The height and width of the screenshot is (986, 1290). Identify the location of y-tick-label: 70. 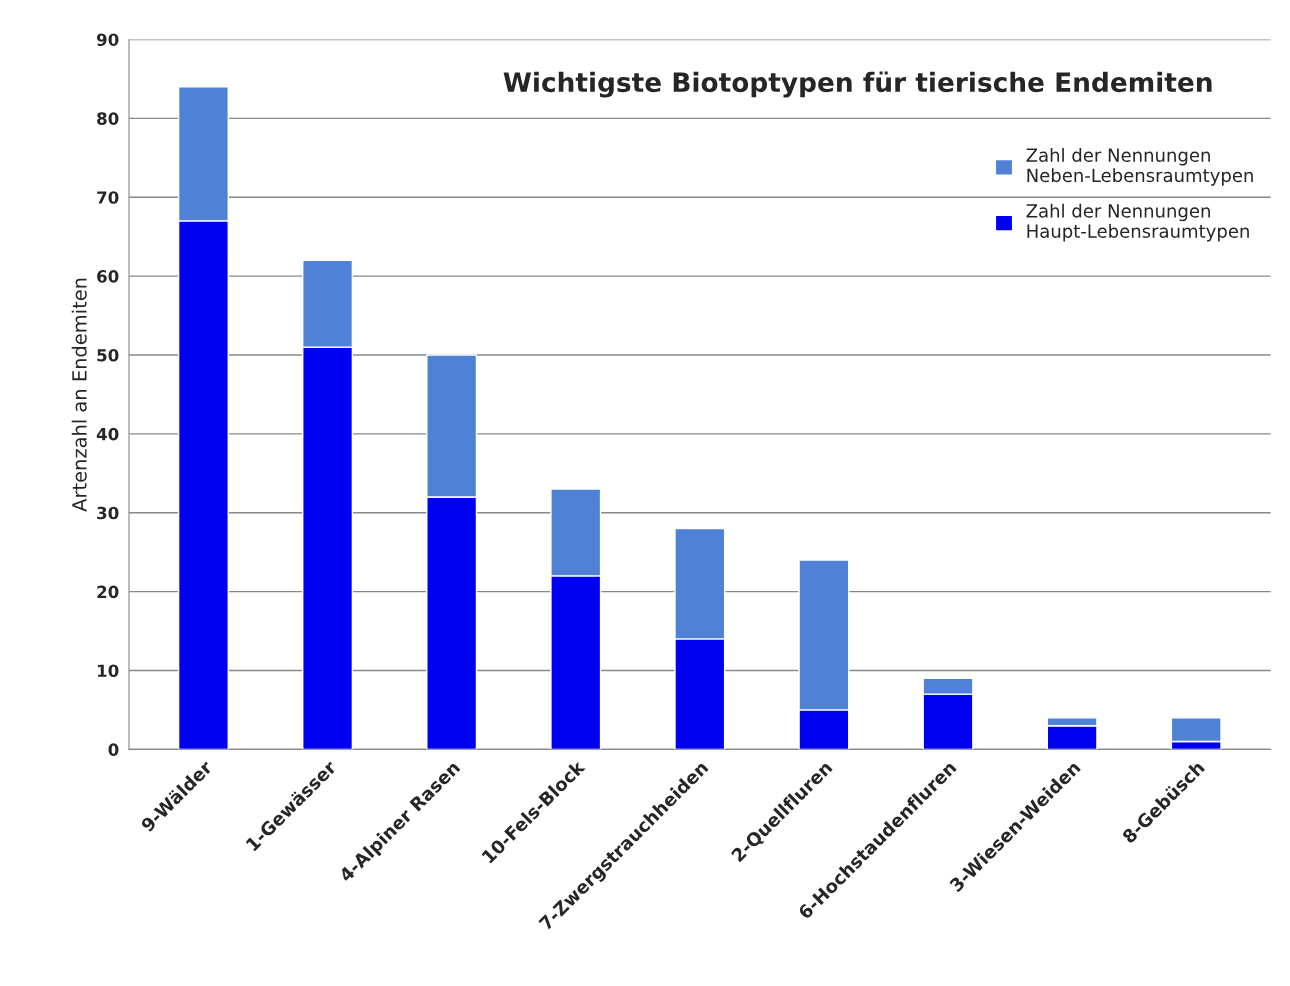
(108, 197).